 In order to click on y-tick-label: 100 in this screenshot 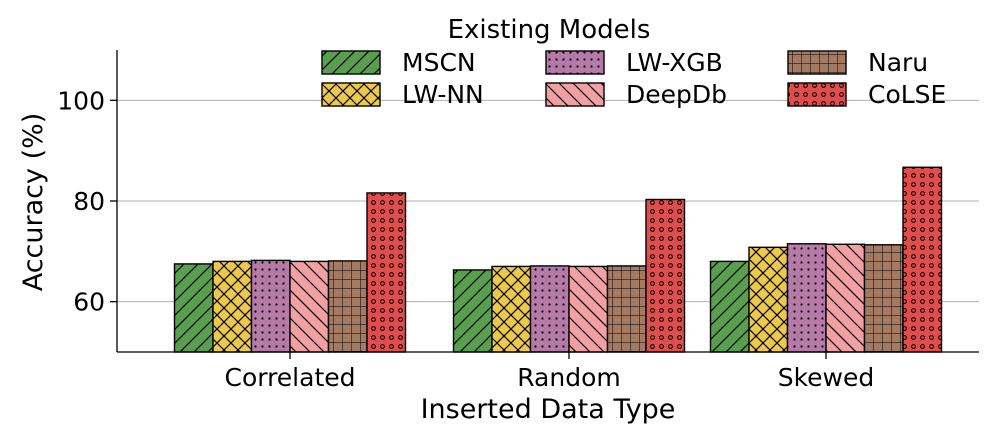, I will do `click(81, 100)`.